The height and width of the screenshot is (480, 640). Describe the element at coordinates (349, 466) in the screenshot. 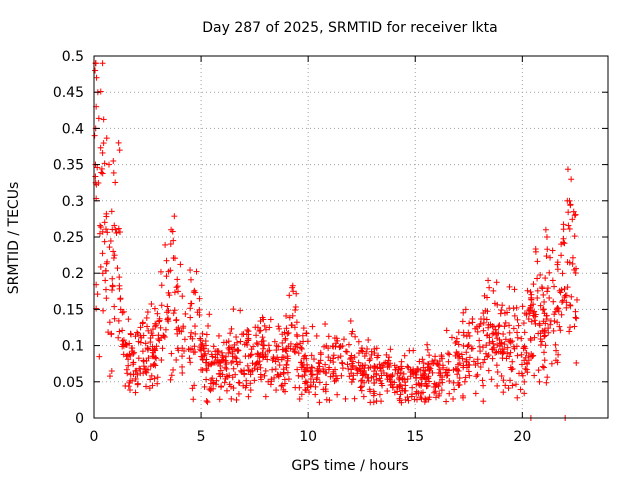

I see `x-axis-label: GPS time / hours` at that location.